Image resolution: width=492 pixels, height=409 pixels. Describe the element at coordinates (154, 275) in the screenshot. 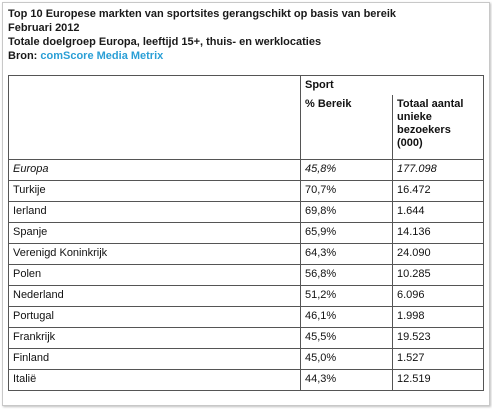

I see `market-cell: Polen` at that location.